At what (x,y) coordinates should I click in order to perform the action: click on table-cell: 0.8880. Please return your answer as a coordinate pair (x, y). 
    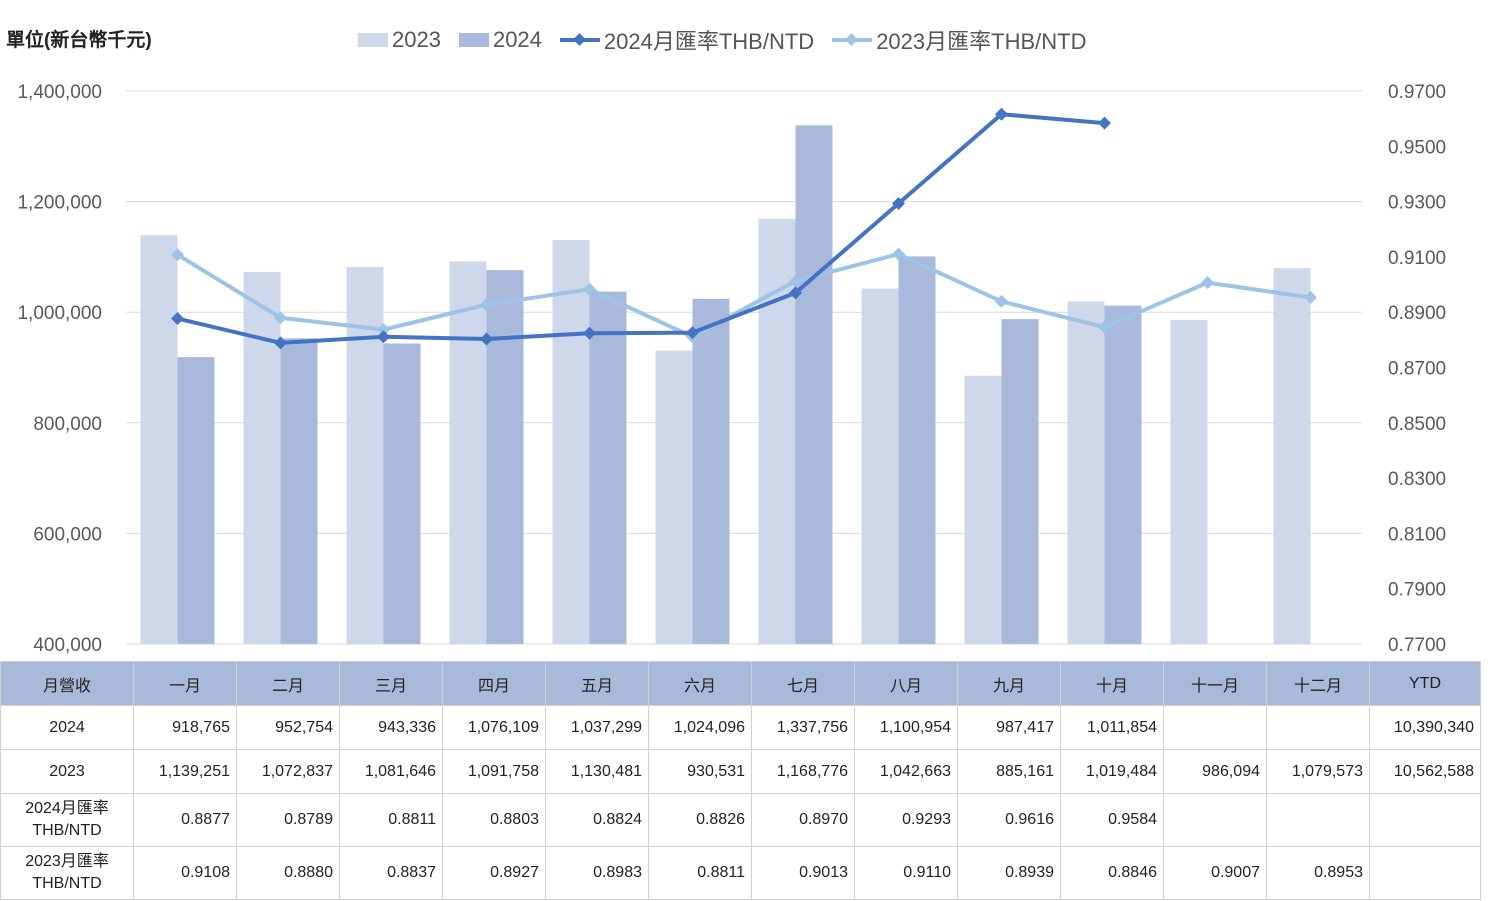
    Looking at the image, I should click on (288, 873).